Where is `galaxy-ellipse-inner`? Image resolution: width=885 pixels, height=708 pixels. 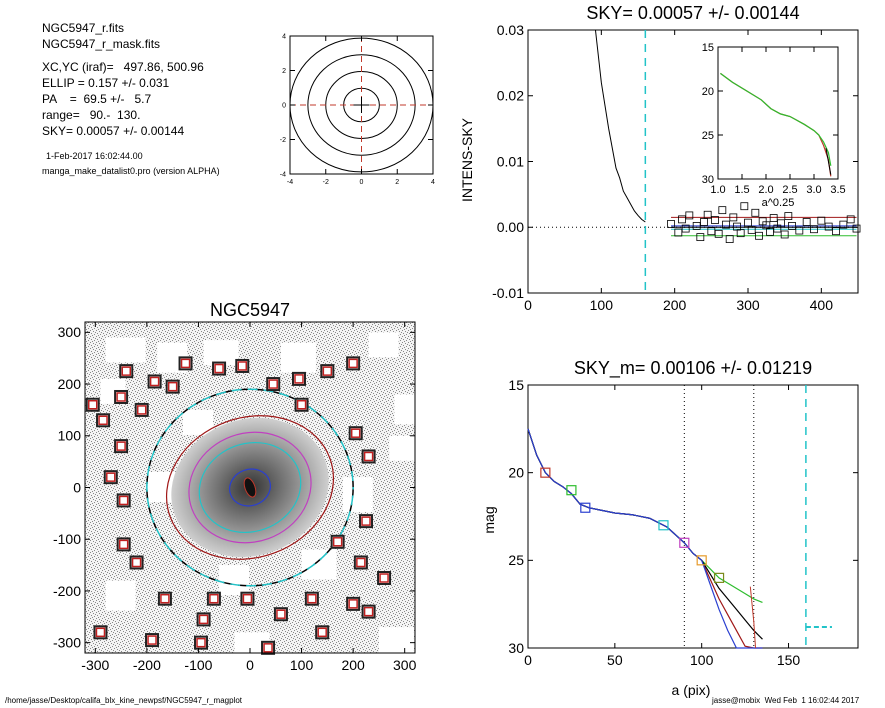
galaxy-ellipse-inner is located at coordinates (250, 487).